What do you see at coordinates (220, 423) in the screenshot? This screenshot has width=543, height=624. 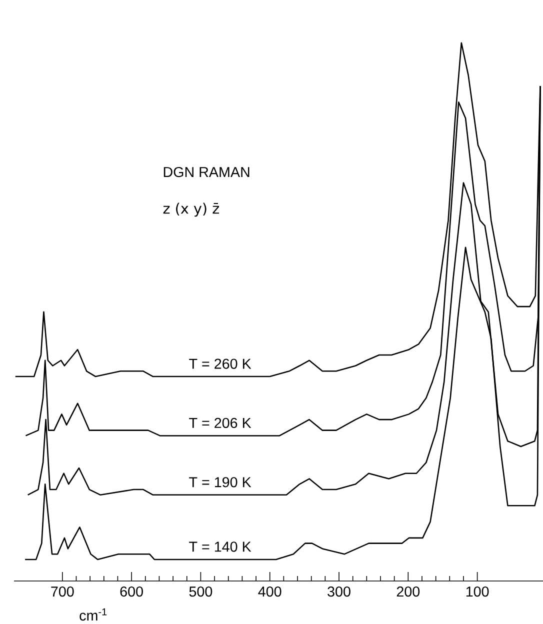 I see `series-label: T = 206 K` at bounding box center [220, 423].